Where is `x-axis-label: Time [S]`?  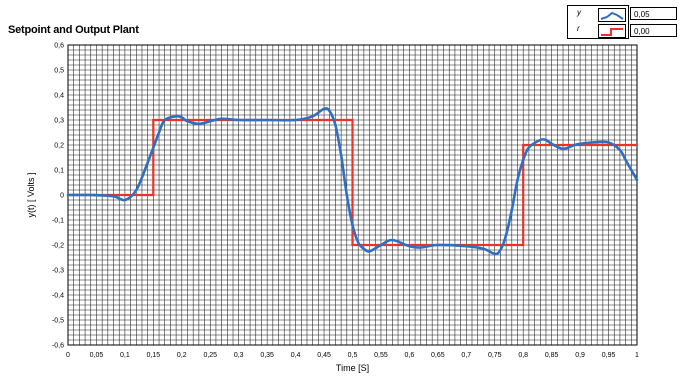 x-axis-label: Time [S] is located at coordinates (352, 368).